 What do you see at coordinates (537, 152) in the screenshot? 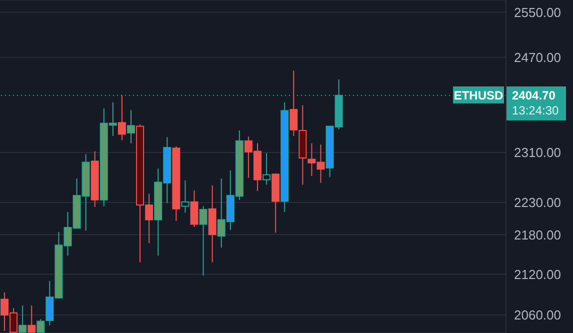
I see `y-tick-label: 2310.00` at bounding box center [537, 152].